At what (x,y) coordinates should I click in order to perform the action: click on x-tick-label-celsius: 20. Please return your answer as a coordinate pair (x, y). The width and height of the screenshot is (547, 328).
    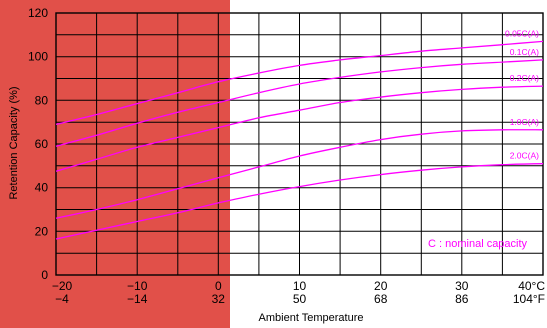
    Looking at the image, I should click on (381, 286).